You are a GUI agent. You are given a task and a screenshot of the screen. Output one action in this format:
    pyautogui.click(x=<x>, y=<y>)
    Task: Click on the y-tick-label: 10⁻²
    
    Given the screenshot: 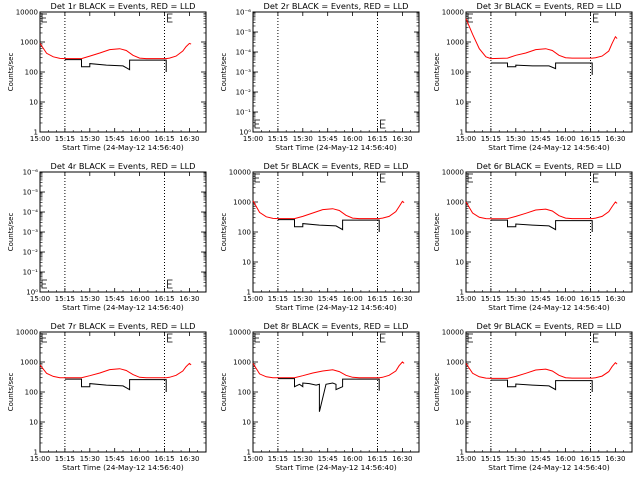 What is the action you would take?
    pyautogui.click(x=31, y=253)
    